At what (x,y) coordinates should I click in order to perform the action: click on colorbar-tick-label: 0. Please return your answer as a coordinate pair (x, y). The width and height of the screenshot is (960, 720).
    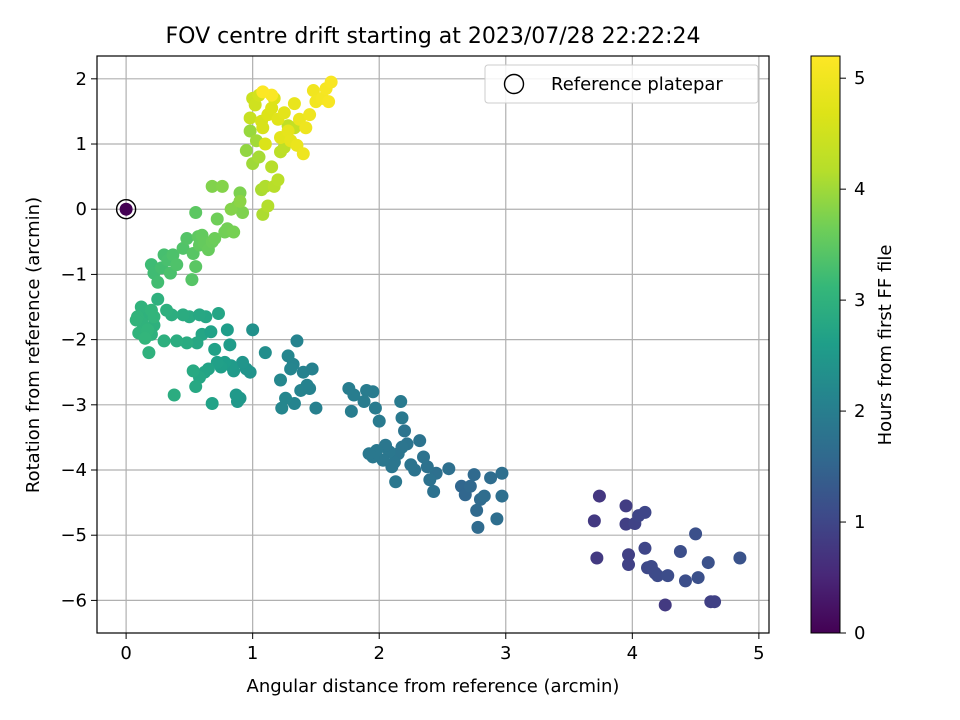
    Looking at the image, I should click on (859, 633).